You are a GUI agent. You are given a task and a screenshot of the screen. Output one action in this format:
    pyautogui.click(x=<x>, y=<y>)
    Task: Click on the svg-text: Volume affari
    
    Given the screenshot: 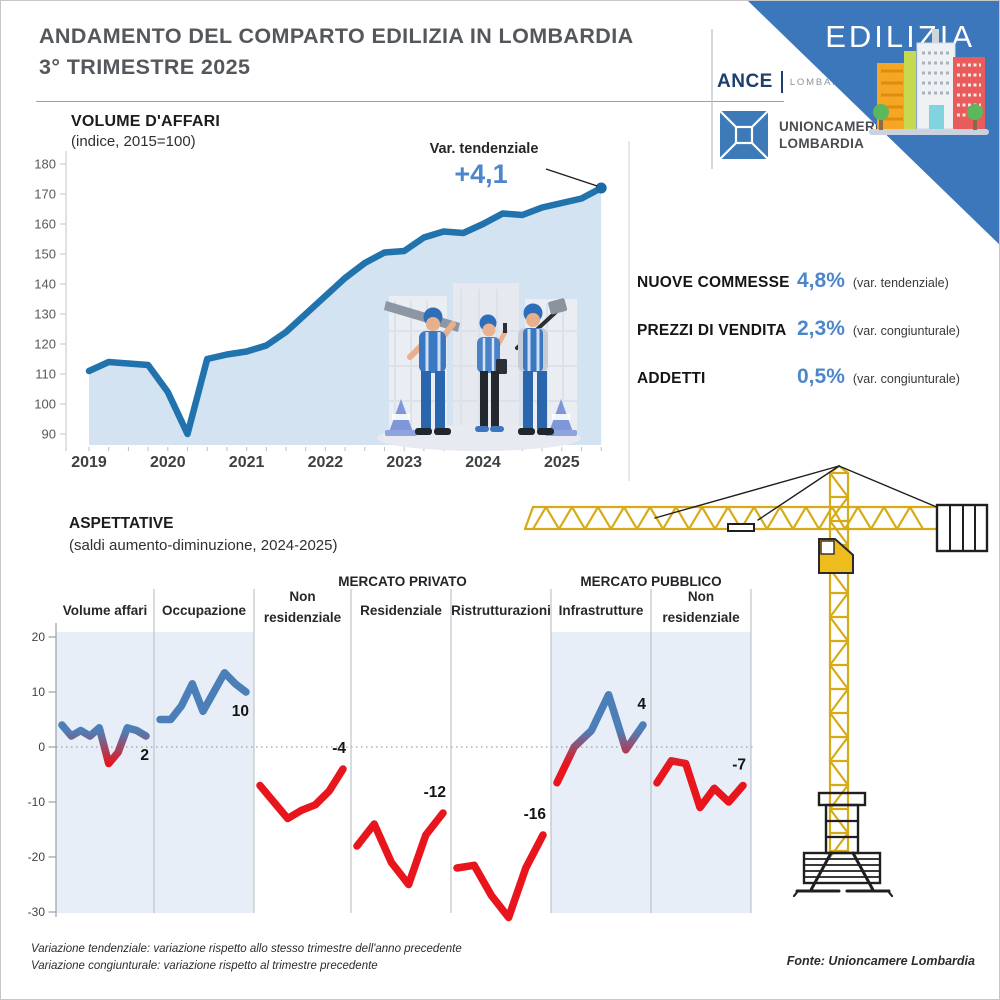 What is the action you would take?
    pyautogui.click(x=105, y=610)
    